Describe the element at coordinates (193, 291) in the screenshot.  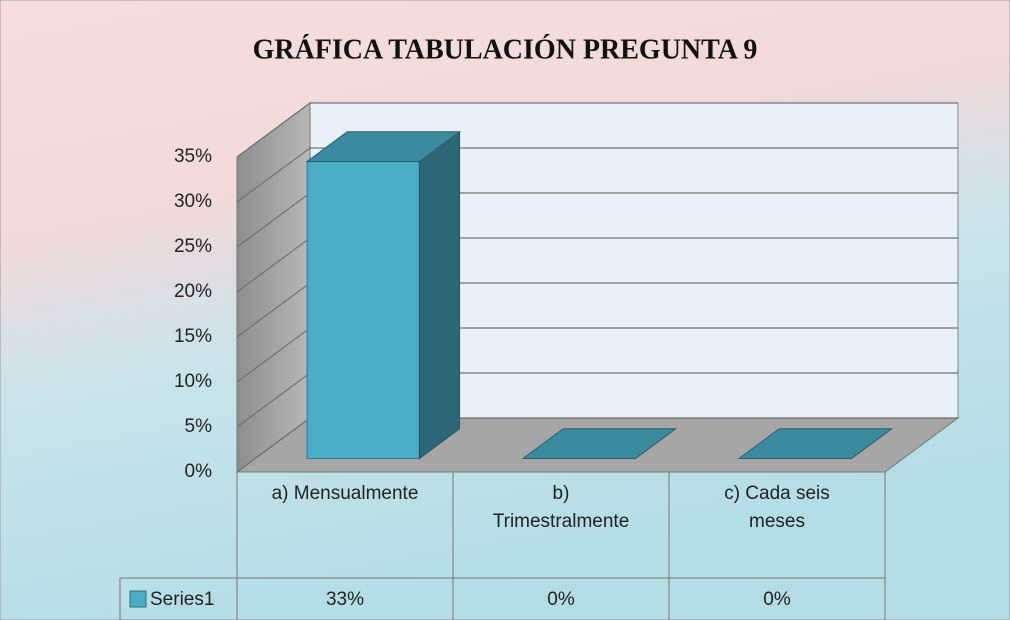
I see `y-tick-label: 20%` at that location.